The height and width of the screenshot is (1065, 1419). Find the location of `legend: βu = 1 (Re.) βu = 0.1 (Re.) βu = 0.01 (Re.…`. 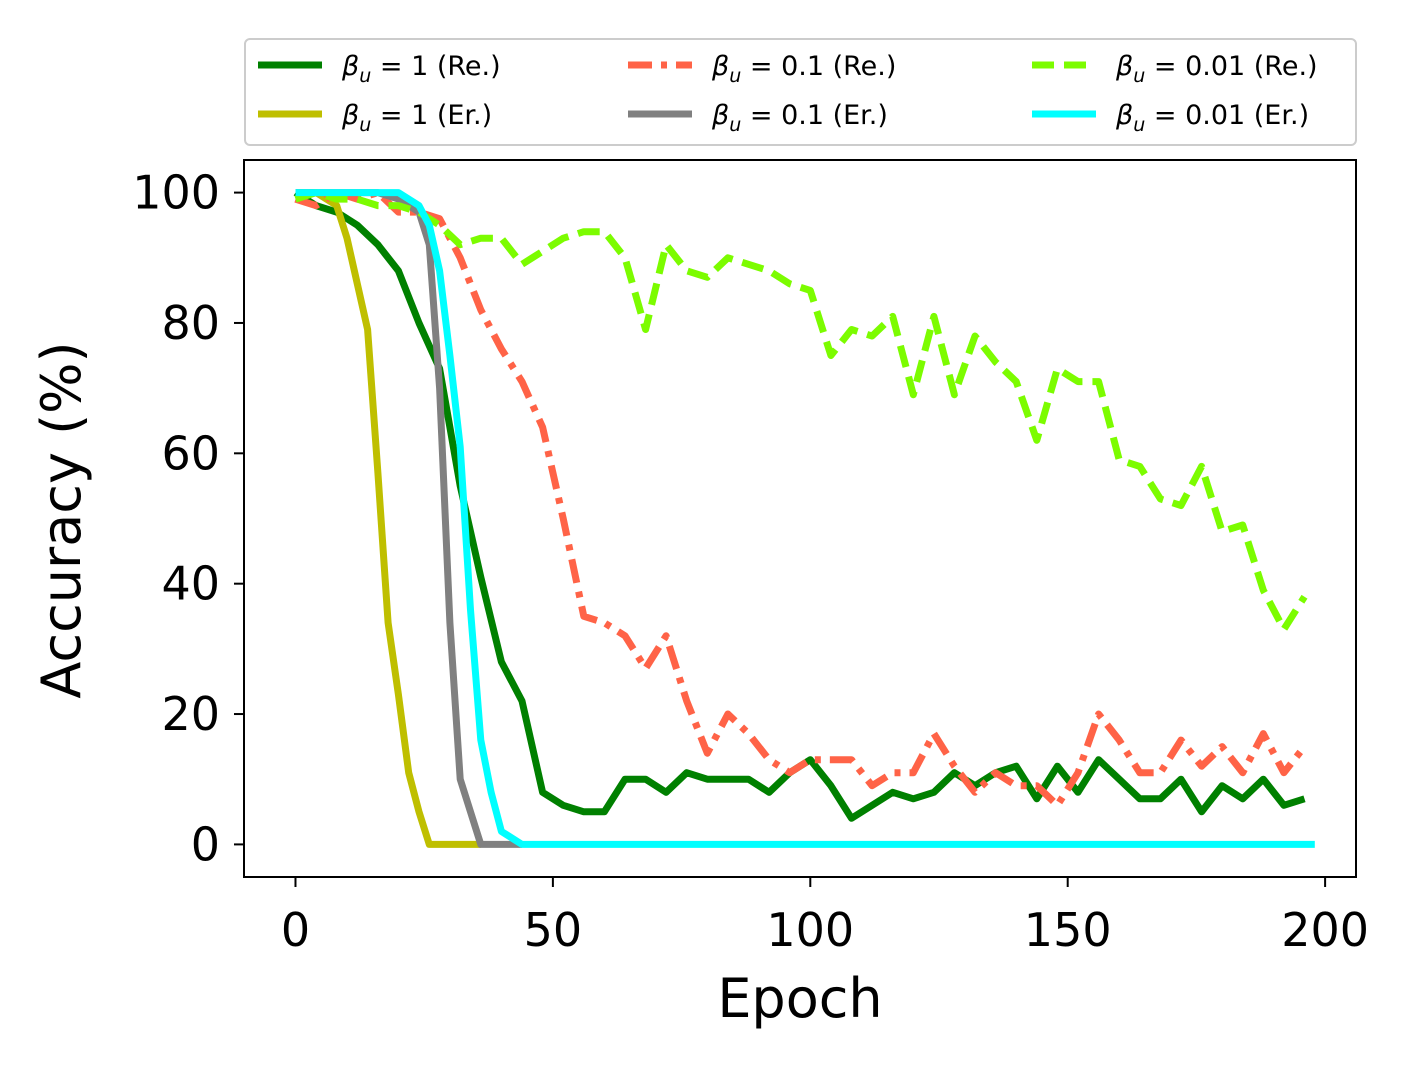

legend: βu = 1 (Re.) βu = 0.1 (Re.) βu = 0.01 (Re.… is located at coordinates (800, 92).